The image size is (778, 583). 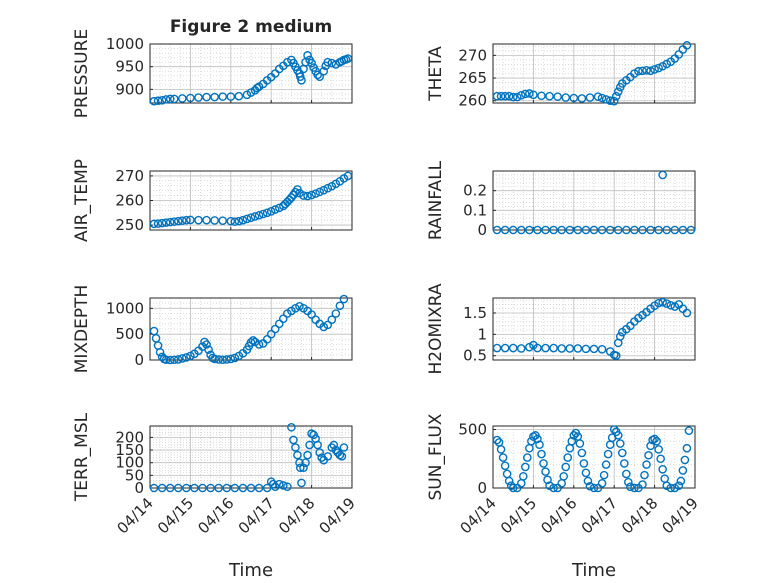 I want to click on y-tick-label: 1000, so click(x=125, y=44).